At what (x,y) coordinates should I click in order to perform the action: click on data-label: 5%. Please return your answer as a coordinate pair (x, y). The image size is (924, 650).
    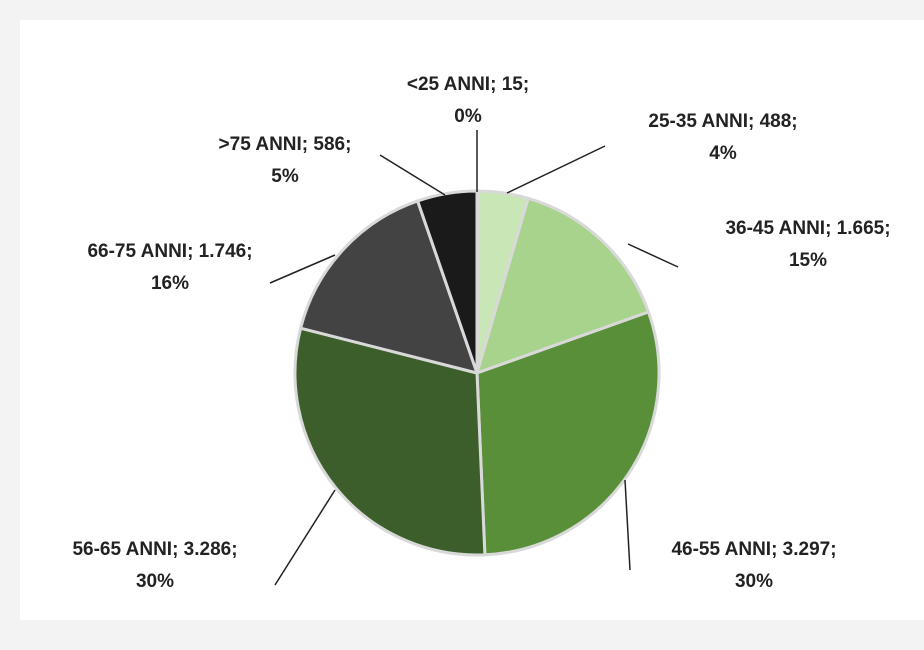
    Looking at the image, I should click on (285, 176).